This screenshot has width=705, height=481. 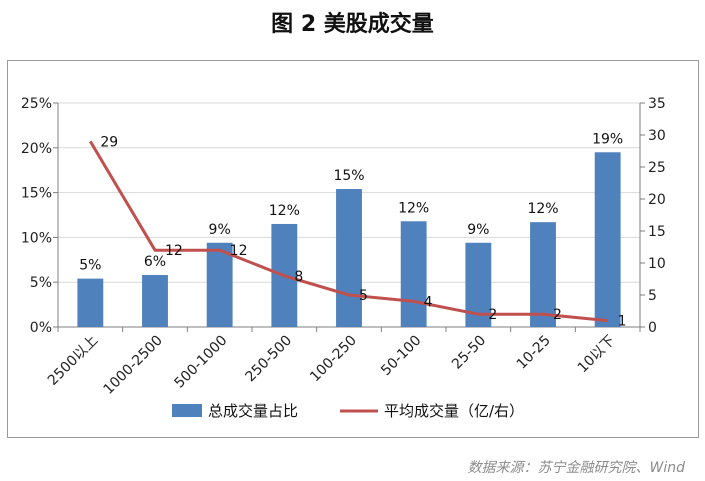 What do you see at coordinates (657, 200) in the screenshot?
I see `y-right-tick-label: 20` at bounding box center [657, 200].